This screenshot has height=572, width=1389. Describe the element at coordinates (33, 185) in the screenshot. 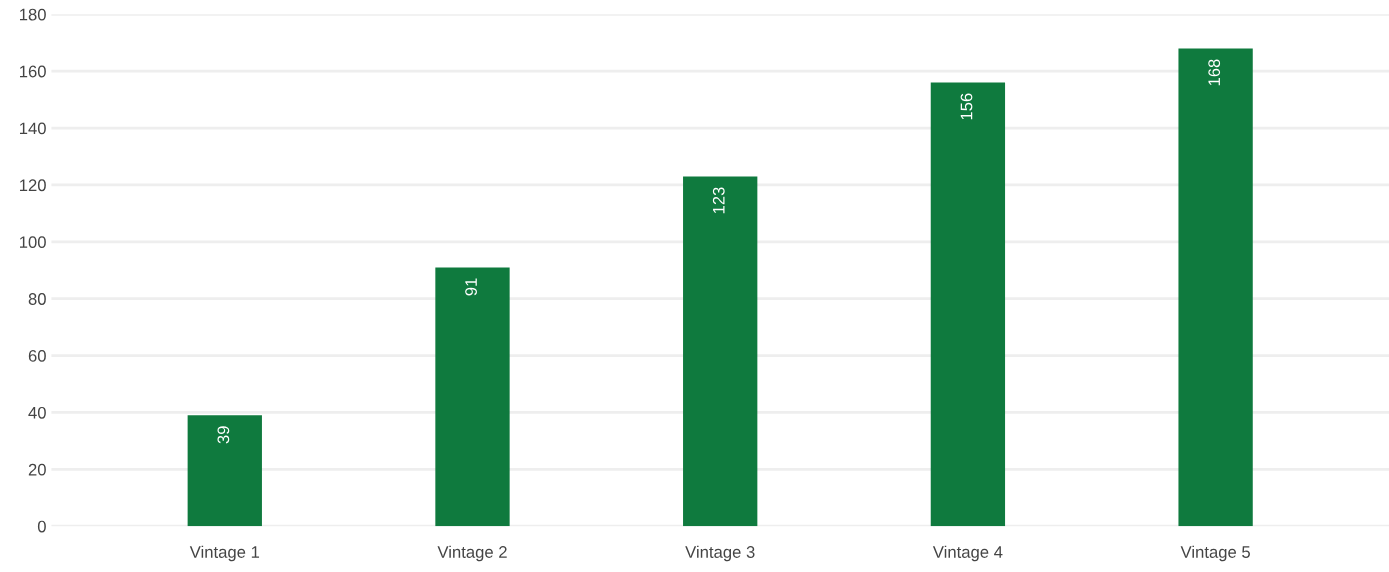

I see `y-tick-label: 120` at that location.